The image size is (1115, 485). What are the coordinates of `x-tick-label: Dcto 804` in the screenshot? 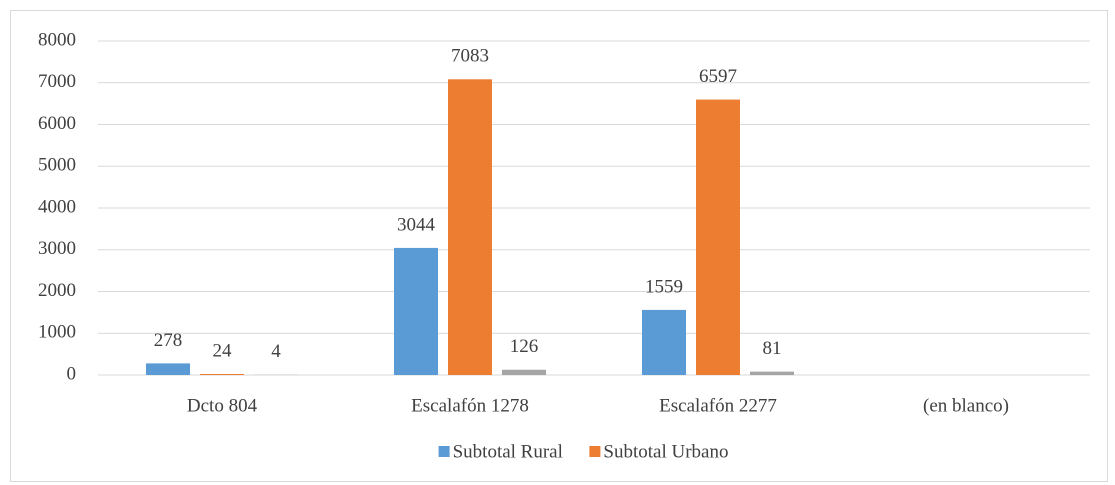 It's located at (222, 405).